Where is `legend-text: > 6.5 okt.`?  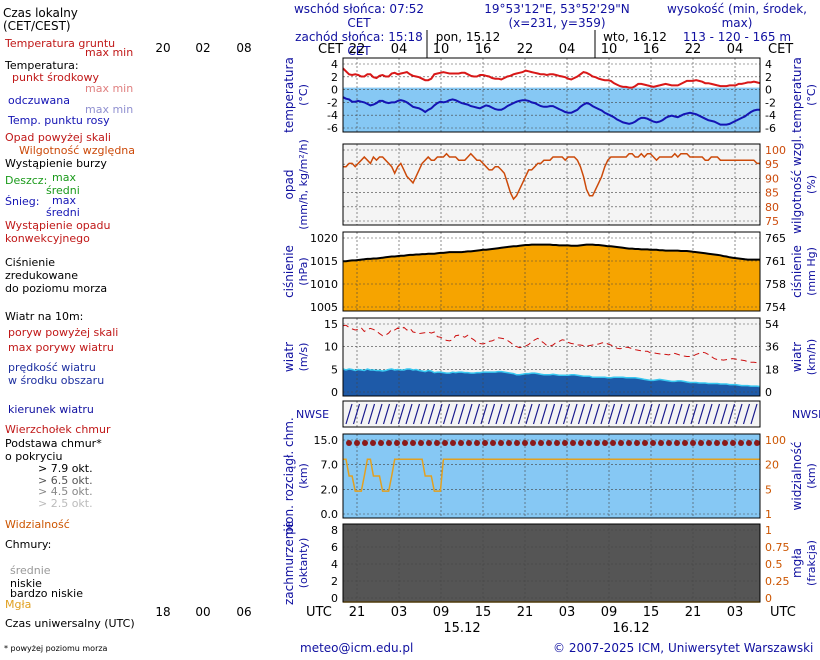 legend-text: > 6.5 okt. is located at coordinates (65, 480).